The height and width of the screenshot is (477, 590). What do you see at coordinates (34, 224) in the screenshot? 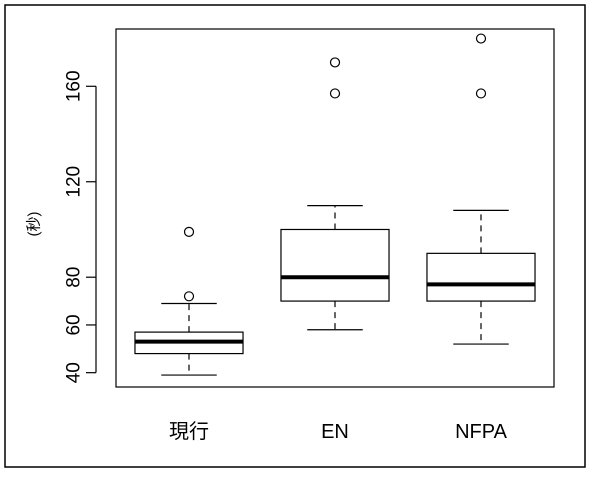
I see `y-axis-title: (秒)` at bounding box center [34, 224].